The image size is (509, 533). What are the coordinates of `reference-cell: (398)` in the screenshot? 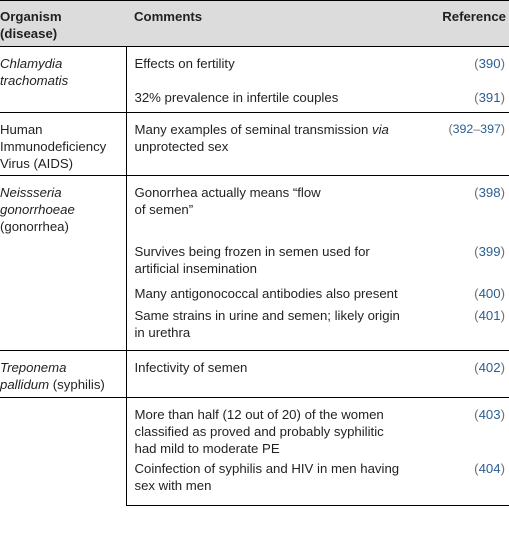 It's located at (469, 209).